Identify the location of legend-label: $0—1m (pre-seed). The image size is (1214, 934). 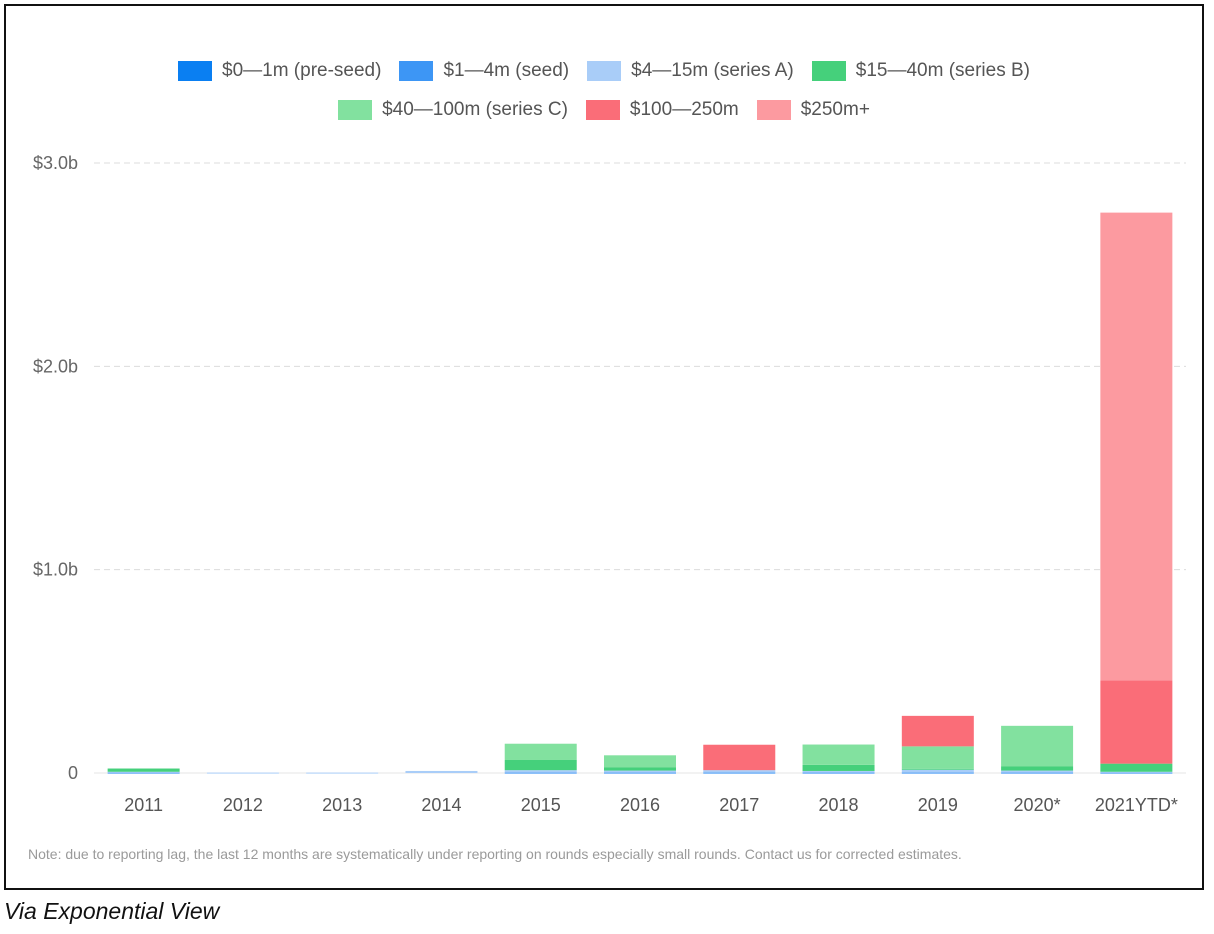
(302, 70).